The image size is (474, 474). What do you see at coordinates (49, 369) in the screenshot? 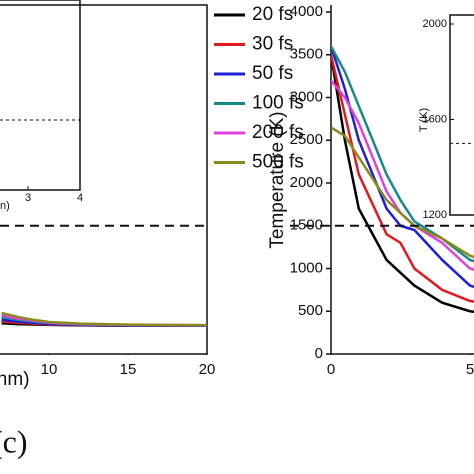
I see `x-tick-label: 10` at bounding box center [49, 369].